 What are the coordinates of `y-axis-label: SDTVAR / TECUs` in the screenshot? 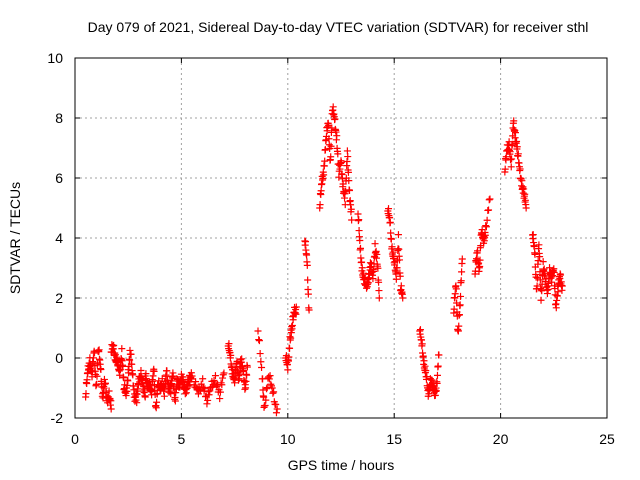 It's located at (15, 238).